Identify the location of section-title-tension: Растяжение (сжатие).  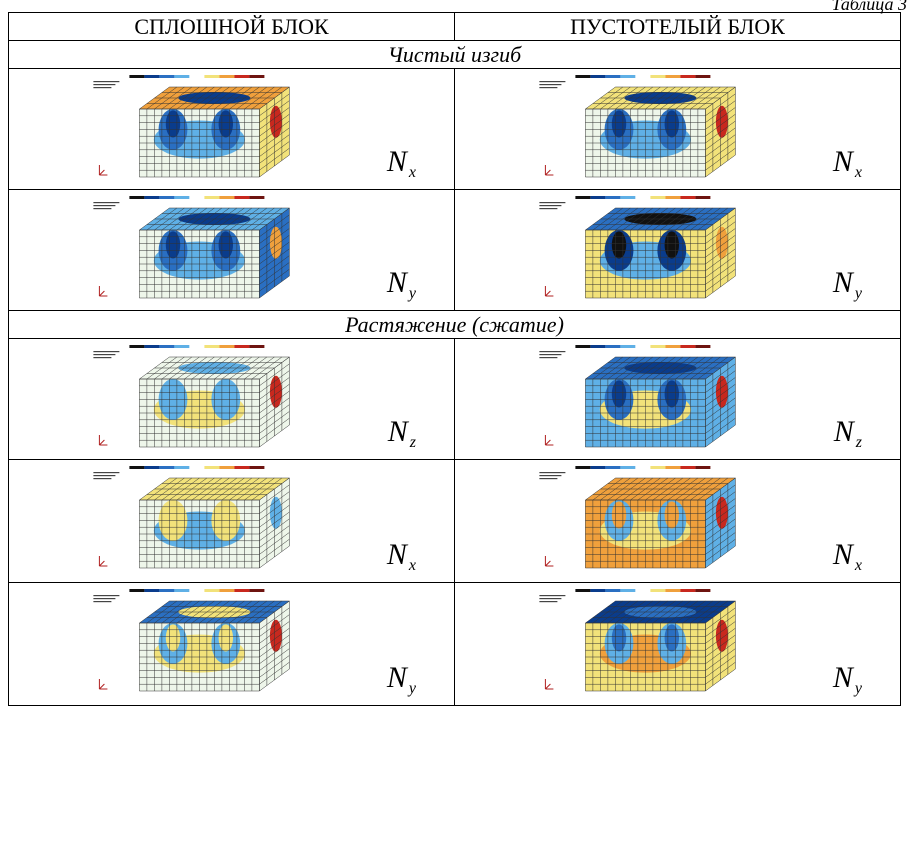
(454, 324).